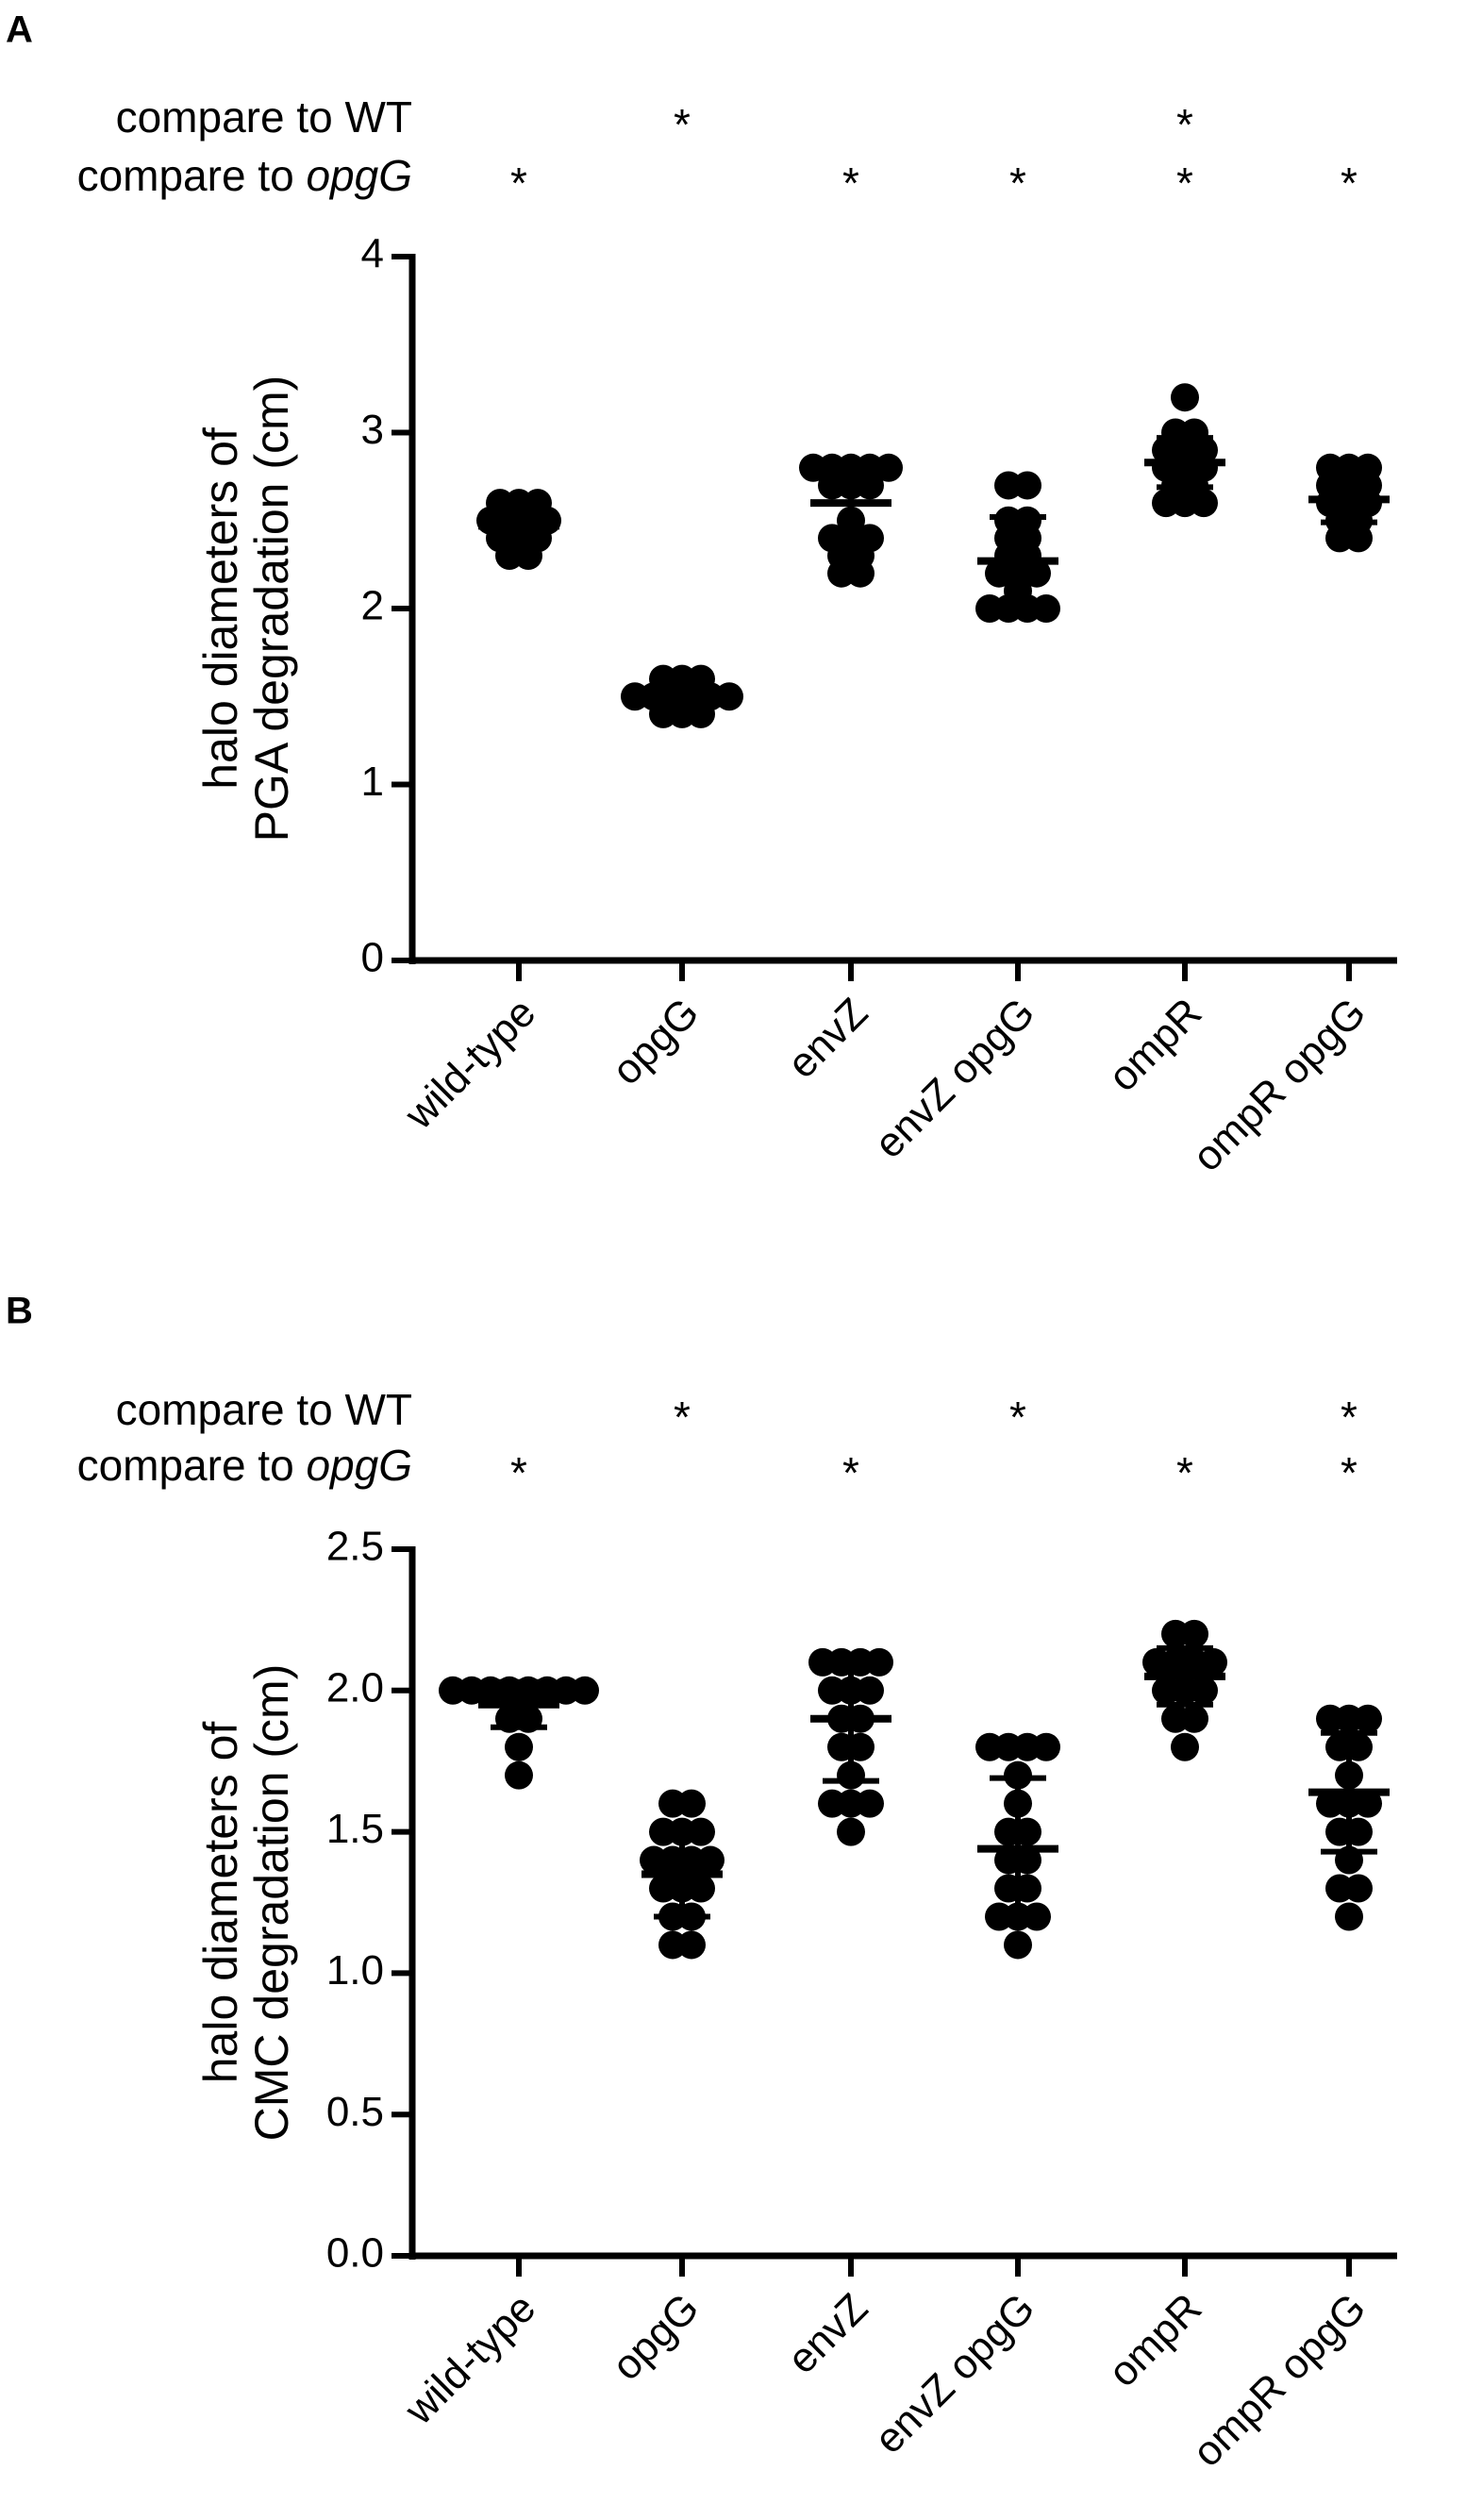 The height and width of the screenshot is (2520, 1466). Describe the element at coordinates (355, 2253) in the screenshot. I see `y-tick-label: 0.0` at that location.